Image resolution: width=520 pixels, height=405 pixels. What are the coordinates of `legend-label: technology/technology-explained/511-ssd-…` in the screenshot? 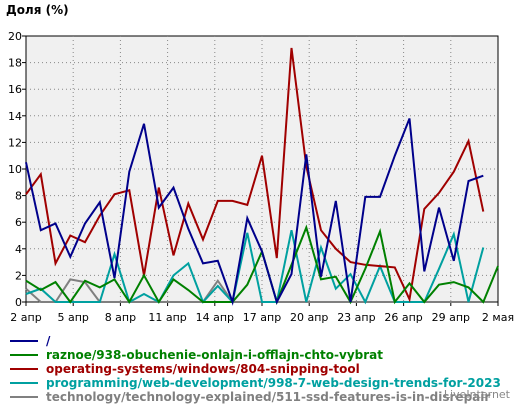 It's located at (268, 397).